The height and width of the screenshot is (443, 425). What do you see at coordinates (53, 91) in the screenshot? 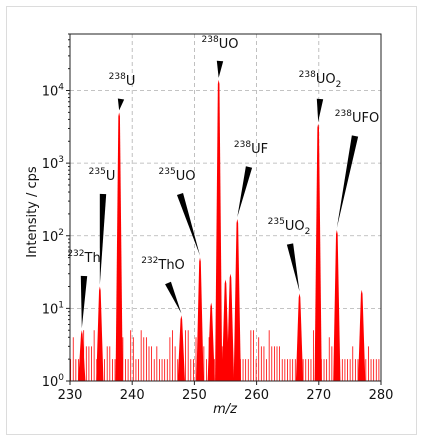
I see `y-tick-label: 10⁴` at bounding box center [53, 91].